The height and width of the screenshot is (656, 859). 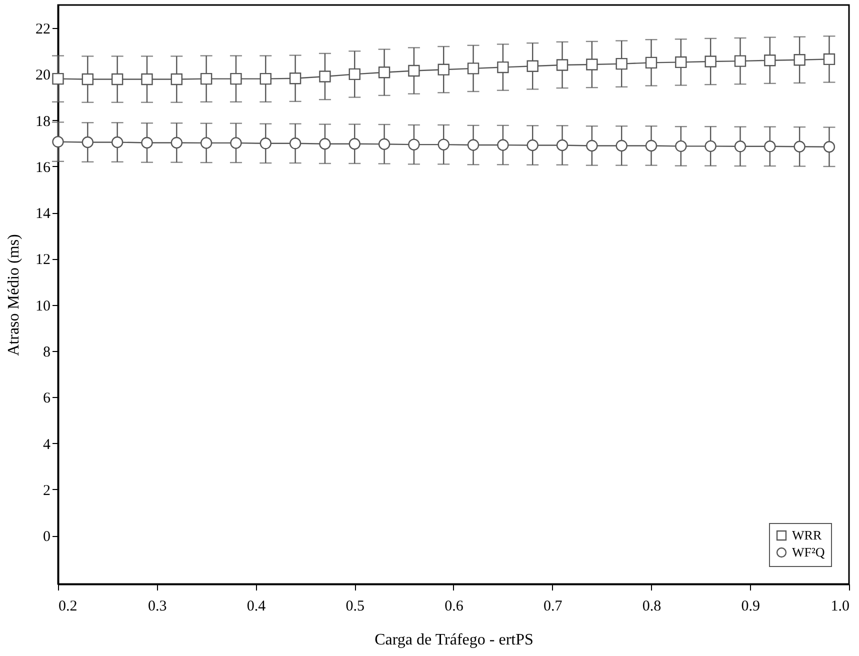 What do you see at coordinates (43, 306) in the screenshot?
I see `y-tick-label: 10` at bounding box center [43, 306].